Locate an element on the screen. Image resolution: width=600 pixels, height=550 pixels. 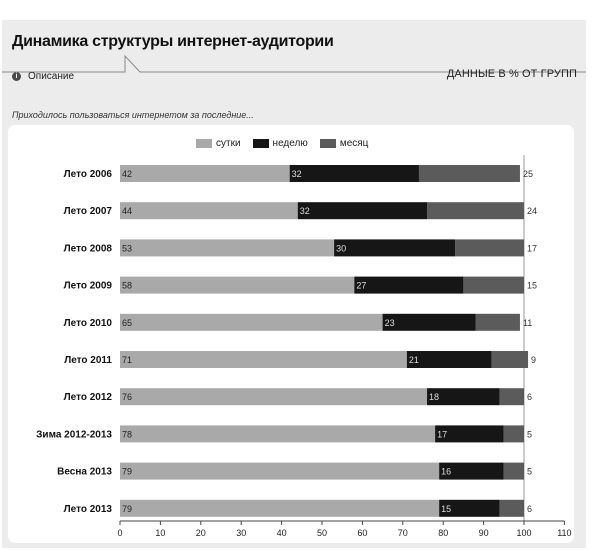
legend-label-day: сутки is located at coordinates (228, 143).